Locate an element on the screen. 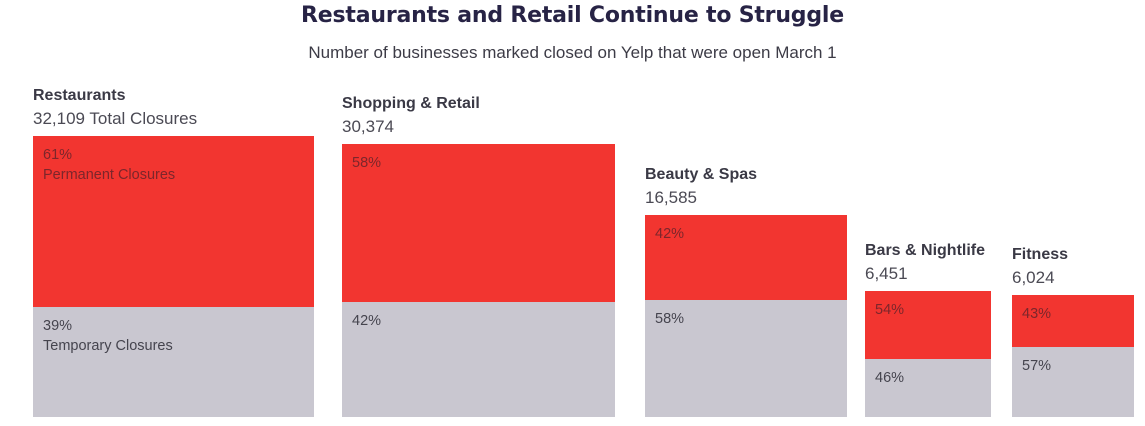  percent-label: 43% is located at coordinates (1037, 314).